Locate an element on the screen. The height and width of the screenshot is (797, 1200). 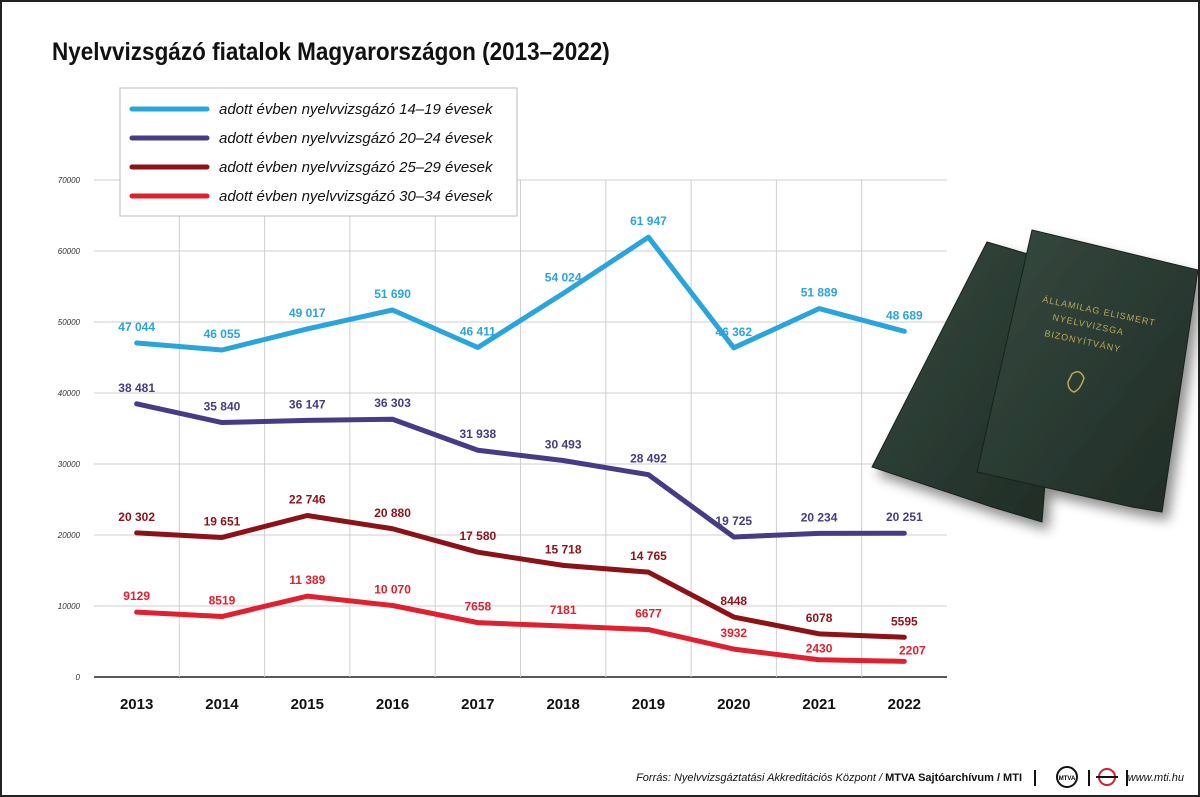
data-label: 38 481 is located at coordinates (136, 388).